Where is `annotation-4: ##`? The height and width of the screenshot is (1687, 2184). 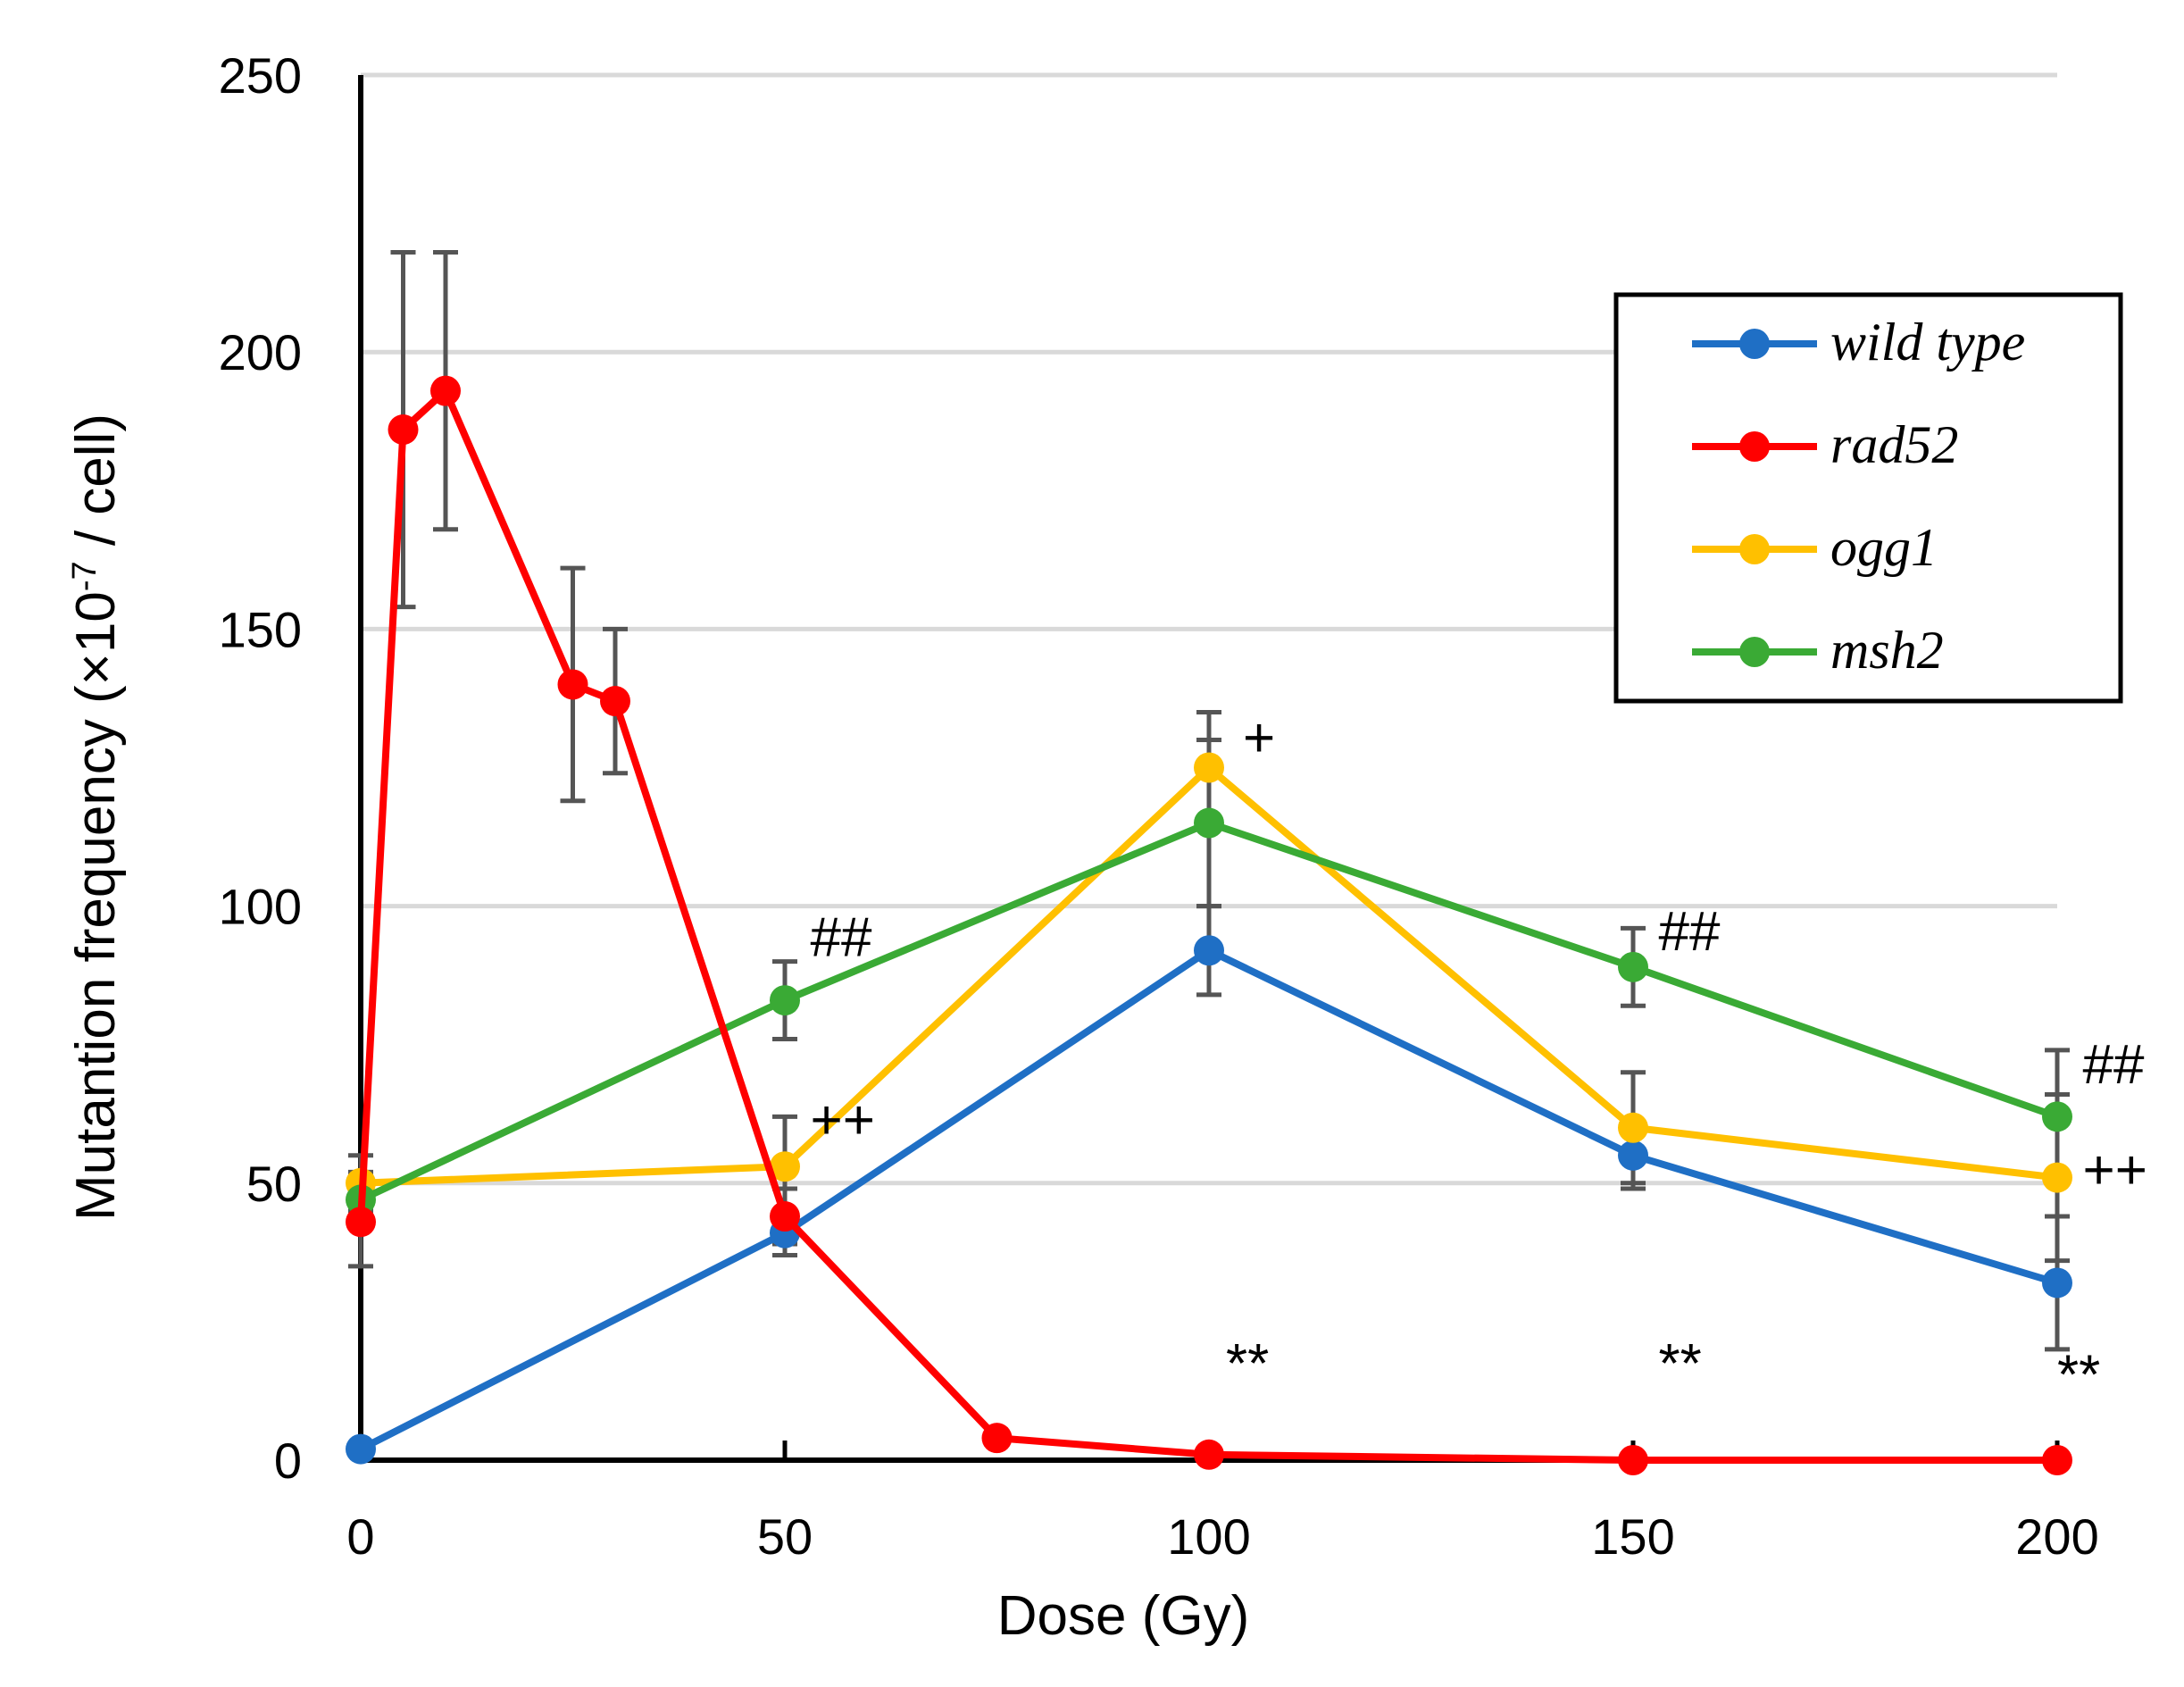 annotation-4: ## is located at coordinates (2114, 1065).